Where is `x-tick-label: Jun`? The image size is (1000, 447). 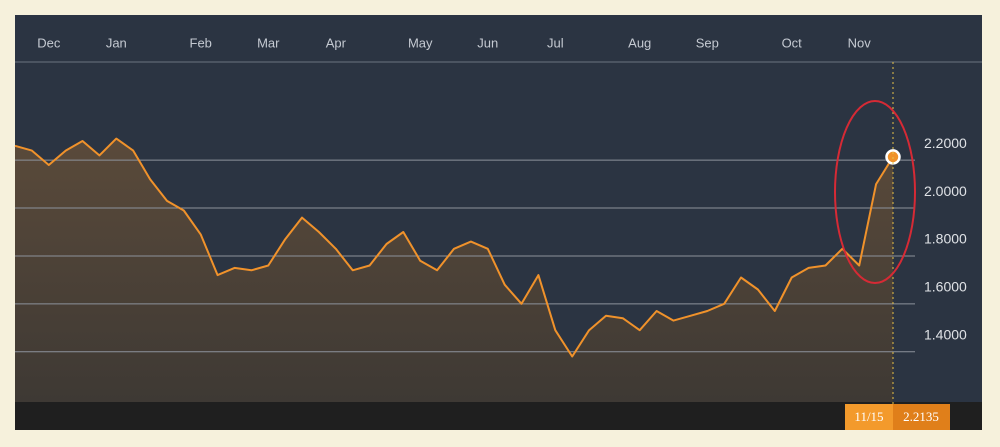
x-tick-label: Jun is located at coordinates (487, 42).